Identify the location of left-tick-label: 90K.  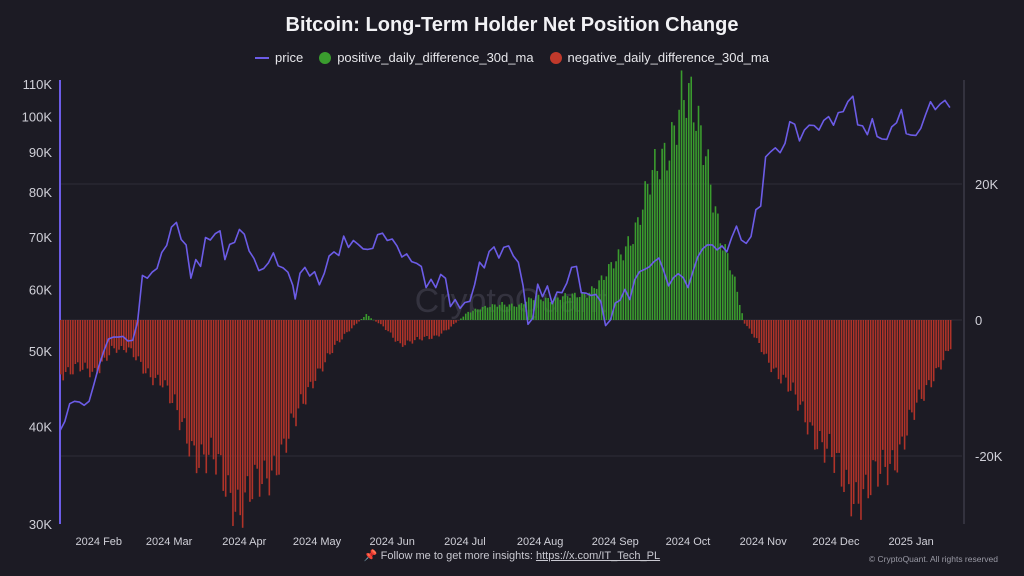
(40, 152).